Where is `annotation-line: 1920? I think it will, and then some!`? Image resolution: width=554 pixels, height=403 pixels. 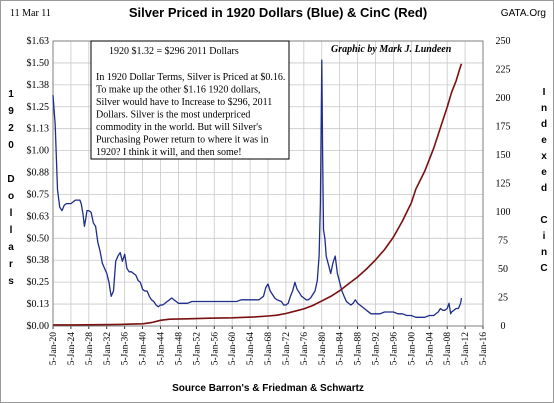 annotation-line: 1920? I think it will, and then some! is located at coordinates (169, 152).